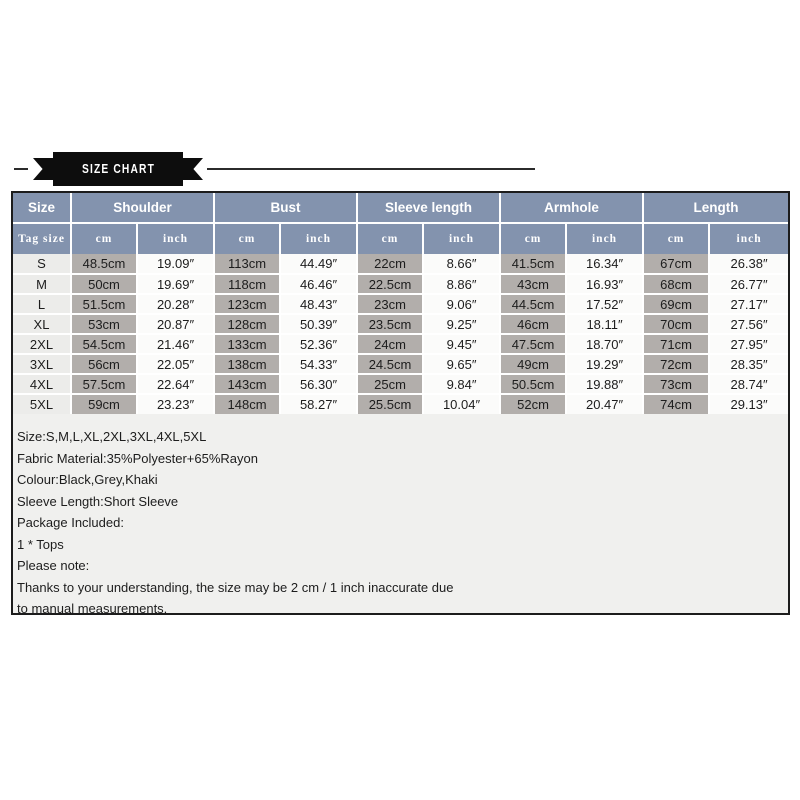 The width and height of the screenshot is (800, 800). Describe the element at coordinates (319, 384) in the screenshot. I see `cell-bust-inch: 56.30″` at that location.